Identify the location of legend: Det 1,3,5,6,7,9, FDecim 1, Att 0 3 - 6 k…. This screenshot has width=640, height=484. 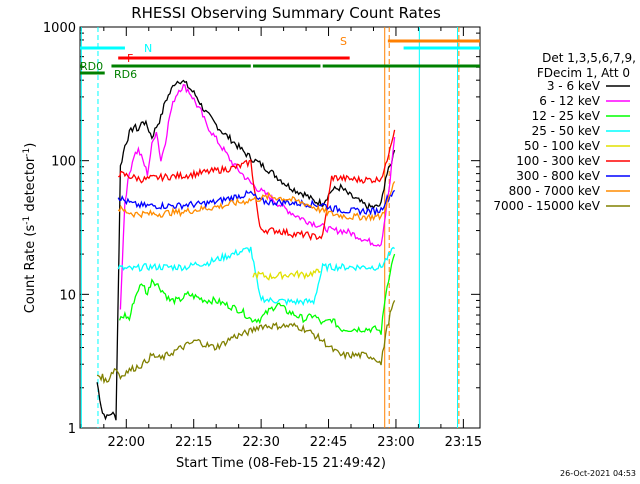
(564, 132).